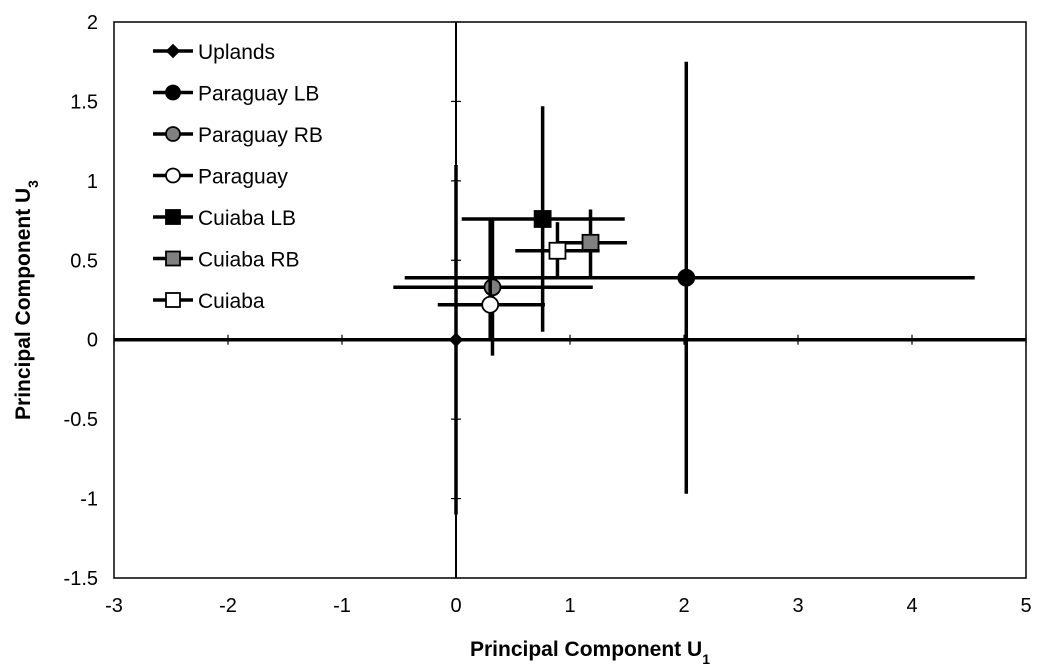 The image size is (1037, 666). Describe the element at coordinates (81, 579) in the screenshot. I see `y-tick-label: -1.5` at that location.